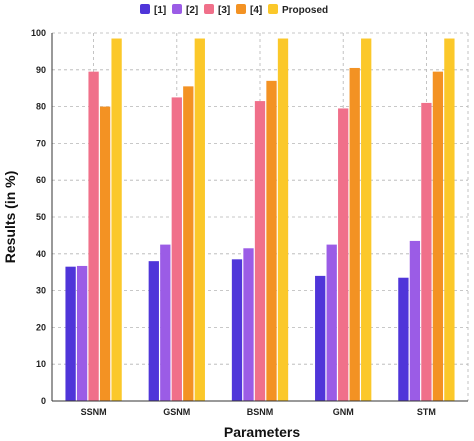 This screenshot has height=441, width=474. What do you see at coordinates (41, 70) in the screenshot?
I see `y-tick-label: 90` at bounding box center [41, 70].